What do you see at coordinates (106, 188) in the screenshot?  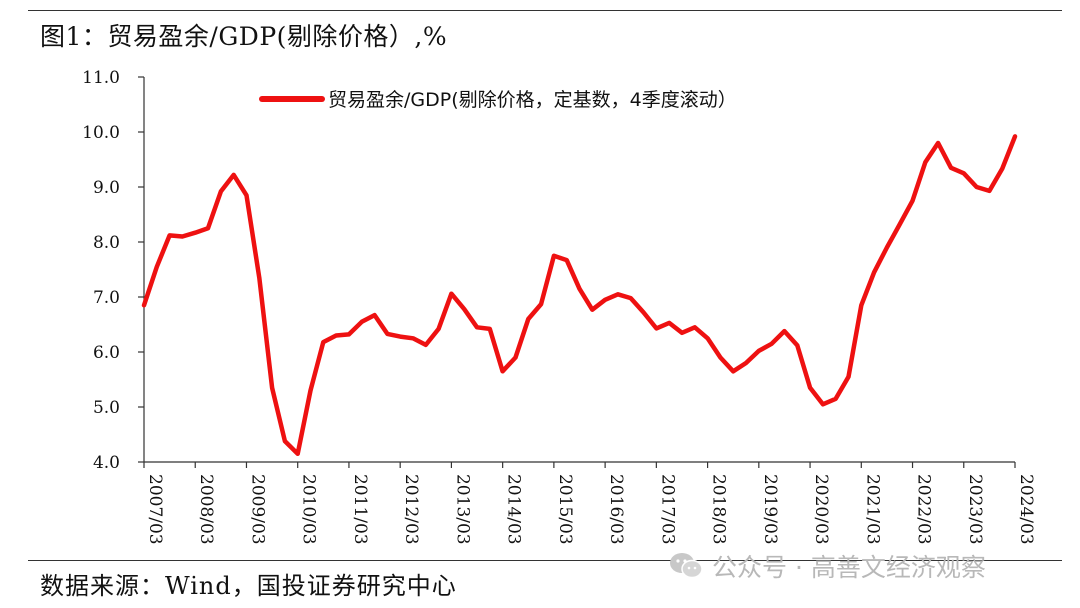 I see `y-tick-label: 9.0` at bounding box center [106, 188].